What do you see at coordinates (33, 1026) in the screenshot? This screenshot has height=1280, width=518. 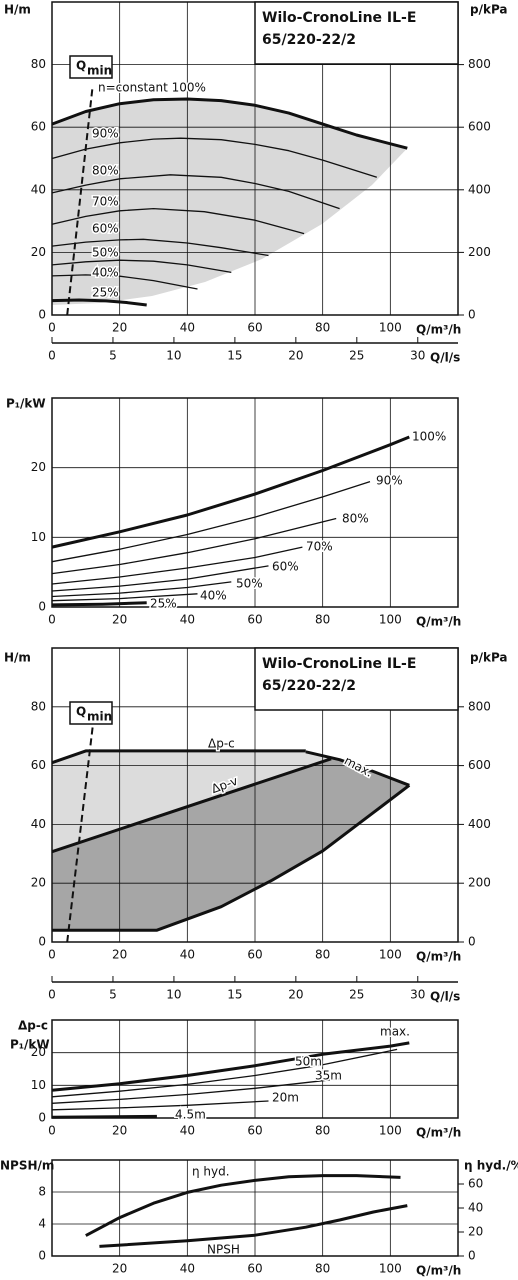 I see `y-axis-label: Δp-c` at bounding box center [33, 1026].